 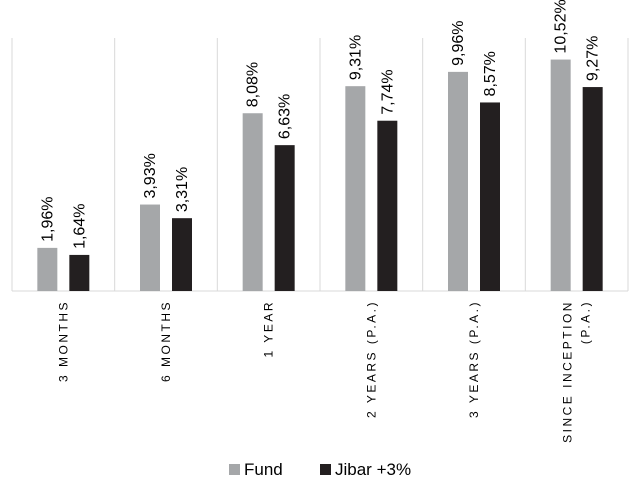 I want to click on legend-label: Fund, so click(x=263, y=469).